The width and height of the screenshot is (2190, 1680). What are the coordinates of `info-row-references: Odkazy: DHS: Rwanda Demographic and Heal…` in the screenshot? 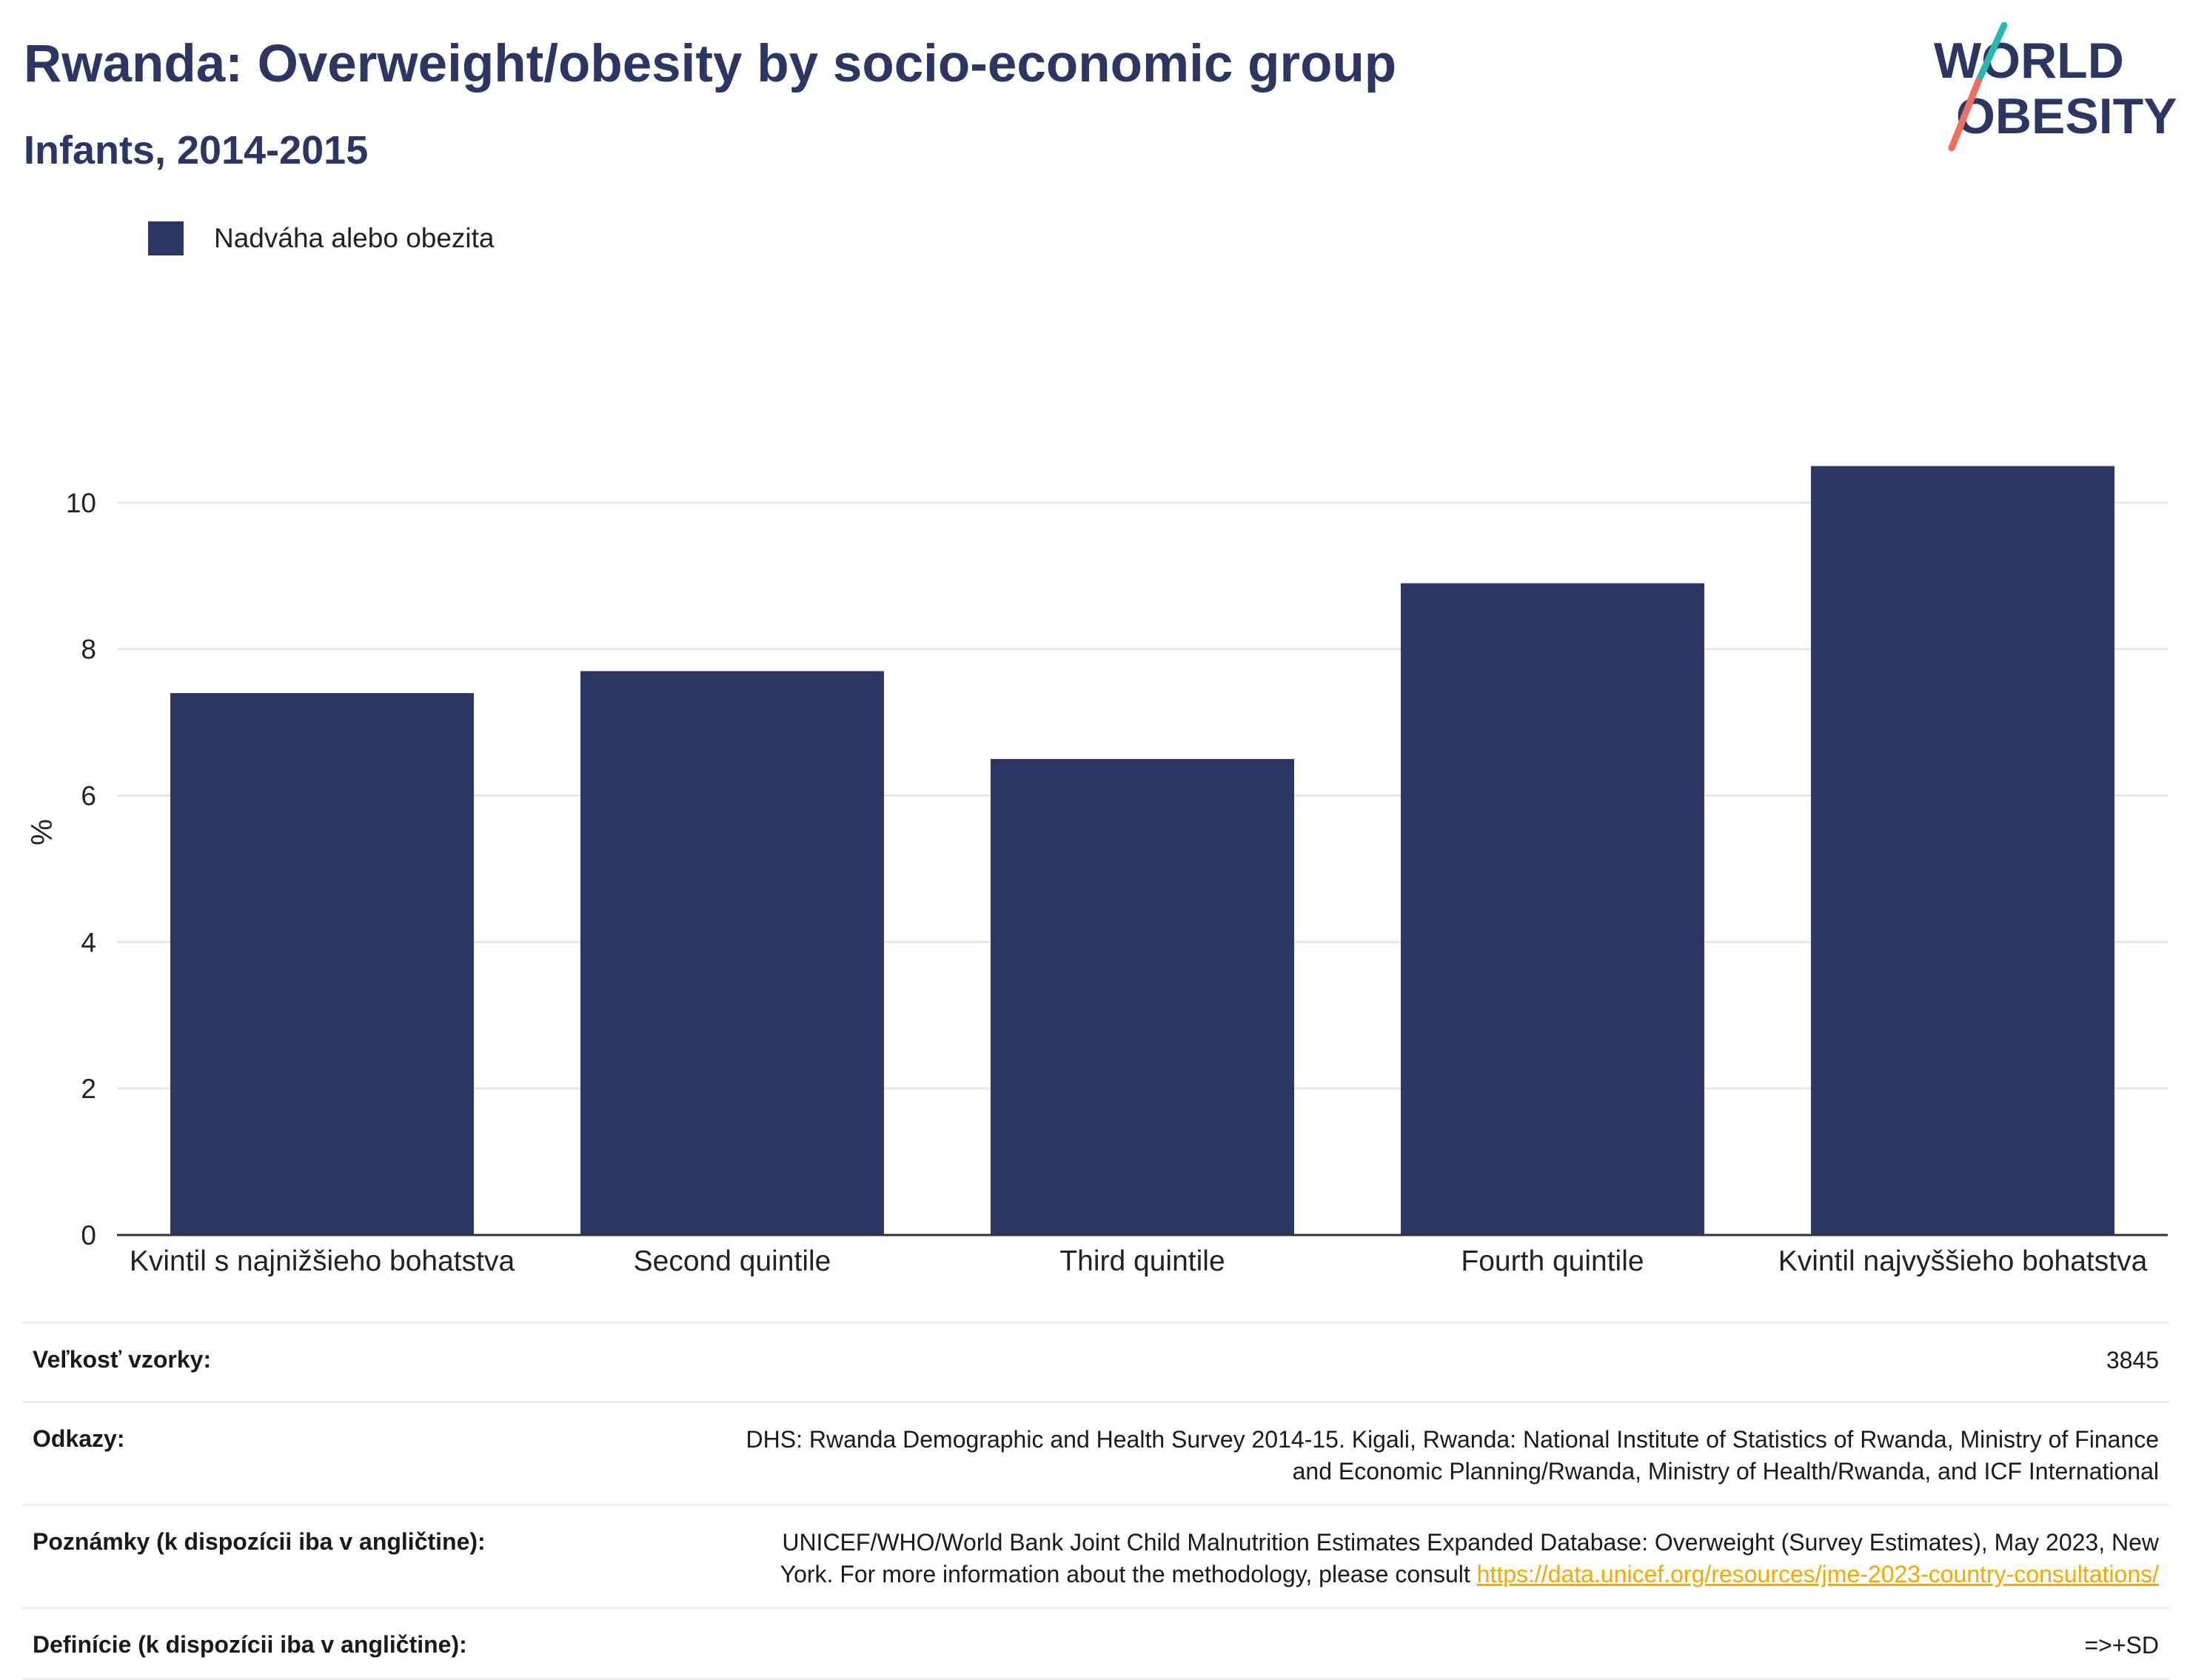 It's located at (1095, 1453).